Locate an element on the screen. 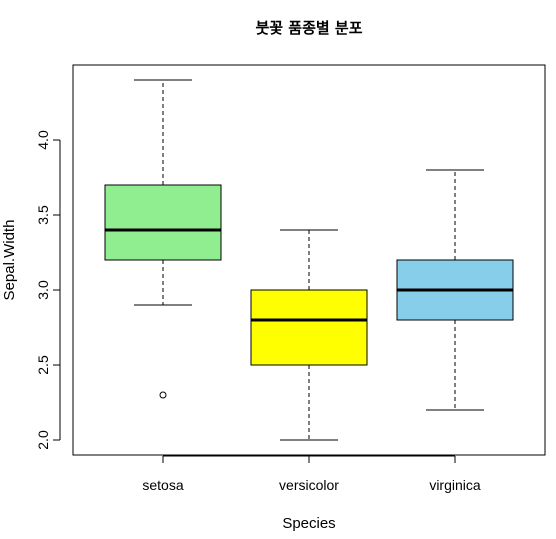  box-virginica is located at coordinates (455, 290).